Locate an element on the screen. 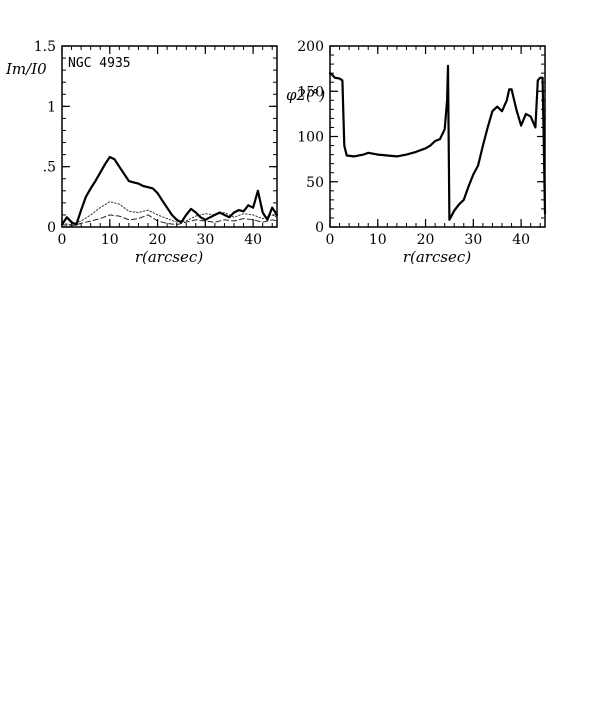 The height and width of the screenshot is (720, 598). y-axis-label: Im/I0 is located at coordinates (26, 69).